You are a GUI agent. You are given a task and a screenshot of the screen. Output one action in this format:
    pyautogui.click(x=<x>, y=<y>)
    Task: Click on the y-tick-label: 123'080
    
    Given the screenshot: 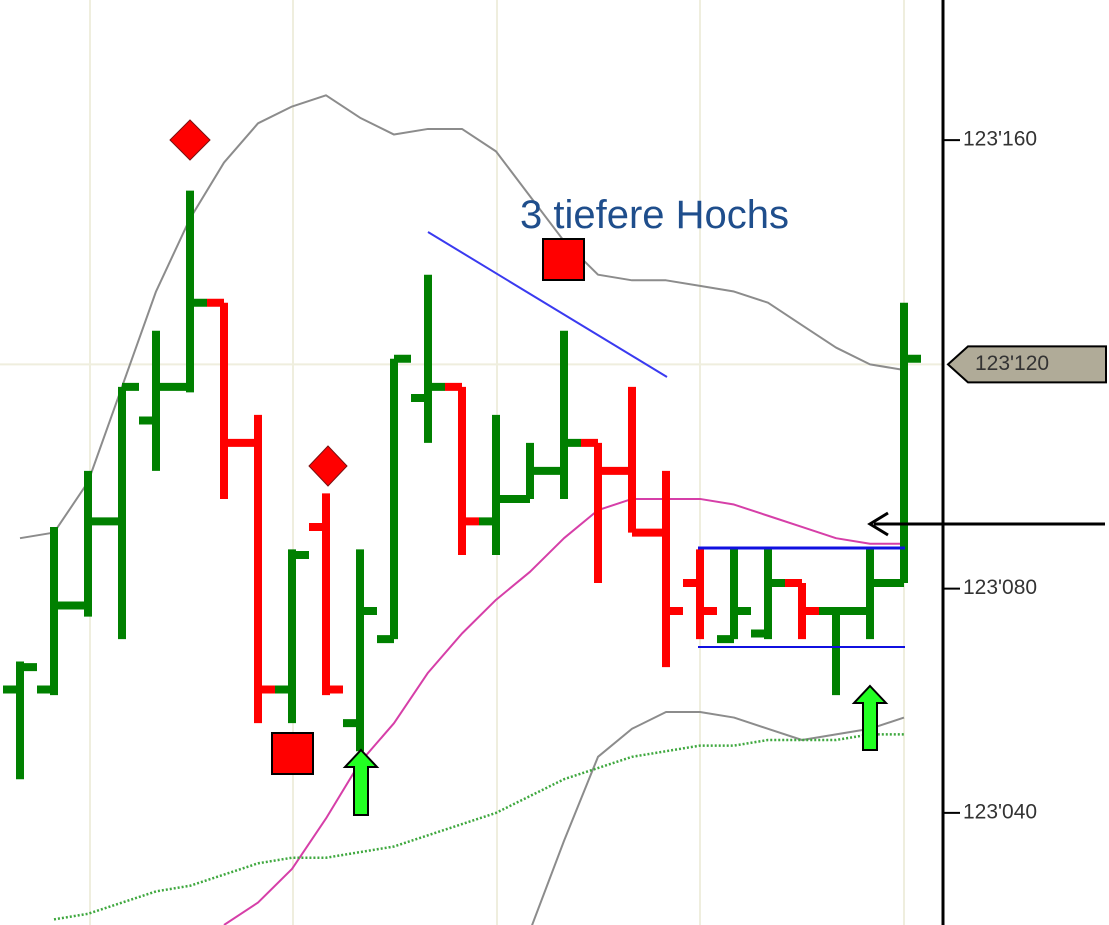 What is the action you would take?
    pyautogui.click(x=1000, y=587)
    